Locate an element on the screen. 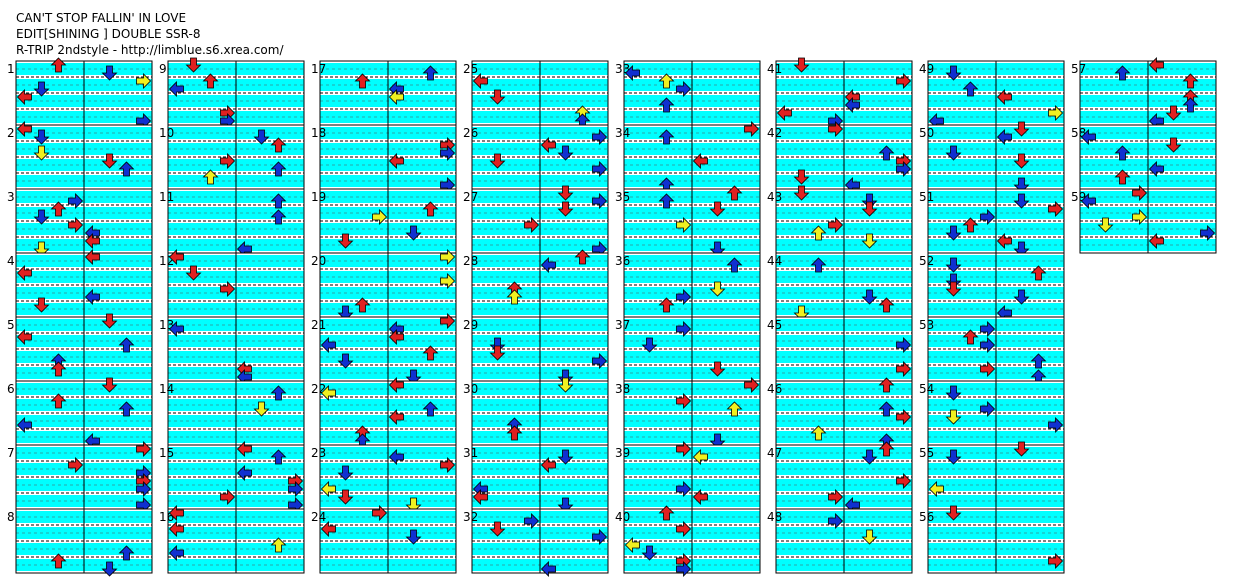 This screenshot has width=1233, height=584. measure: 5 is located at coordinates (80, 347).